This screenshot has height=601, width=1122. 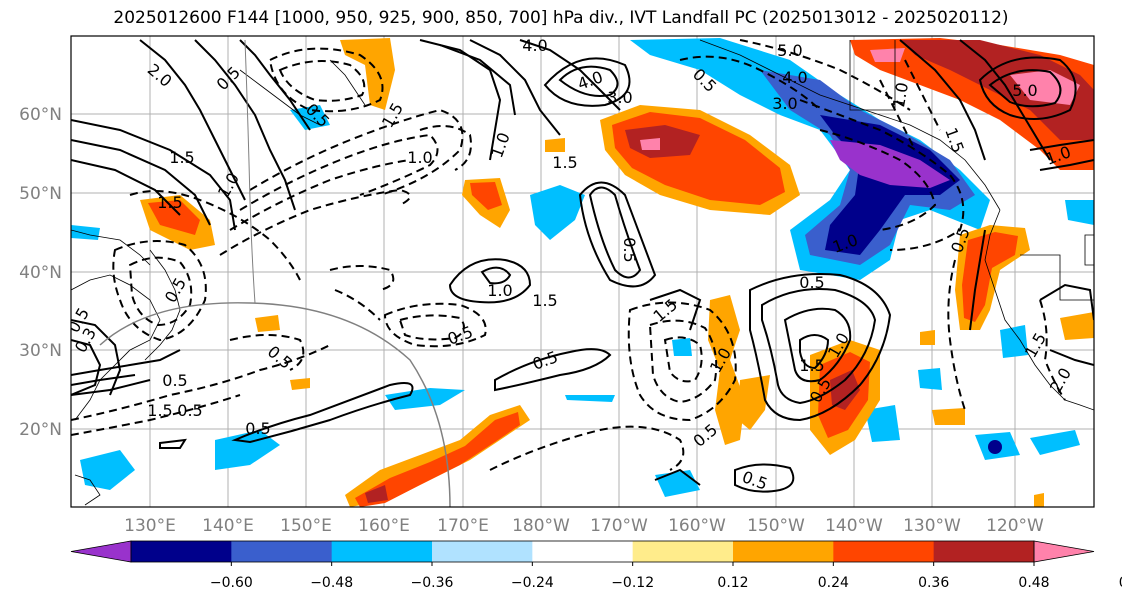 What do you see at coordinates (331, 583) in the screenshot?
I see `colorbar-tick-label: −0.48` at bounding box center [331, 583].